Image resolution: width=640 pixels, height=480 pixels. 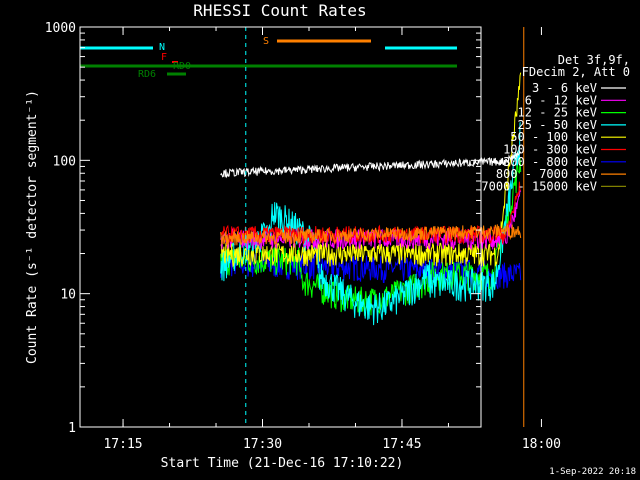 I want to click on legend-entry: 100 - 300 keV, so click(x=550, y=150).